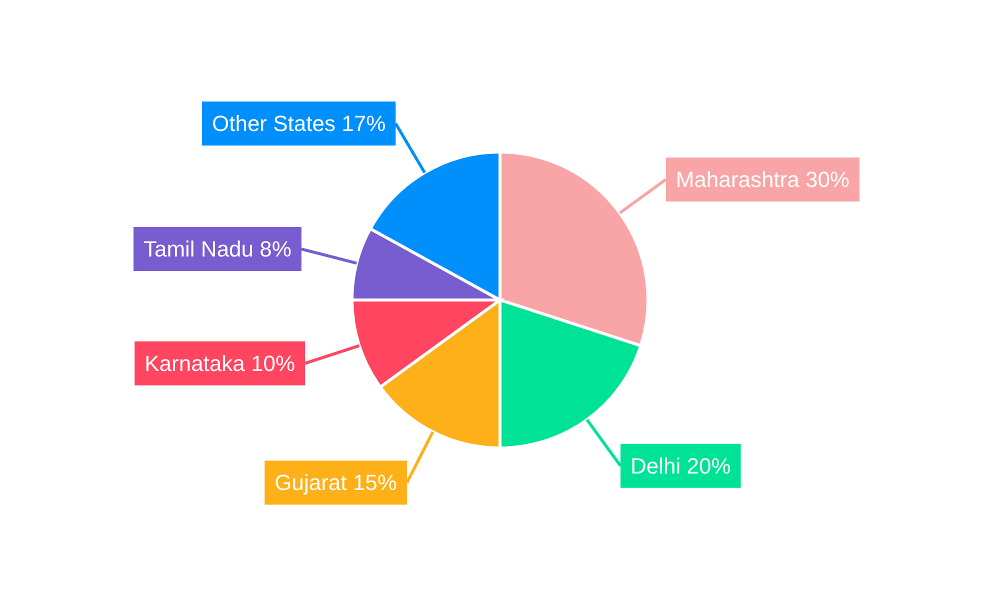 The width and height of the screenshot is (1000, 600). Describe the element at coordinates (763, 179) in the screenshot. I see `slice-label: Maharashtra 30%` at that location.